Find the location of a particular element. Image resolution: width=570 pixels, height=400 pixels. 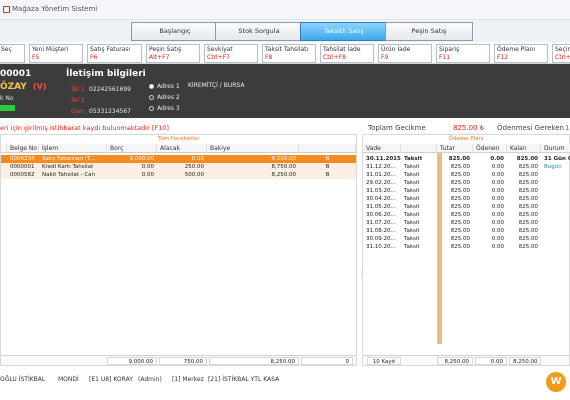

debit: 0.00 is located at coordinates (147, 167).